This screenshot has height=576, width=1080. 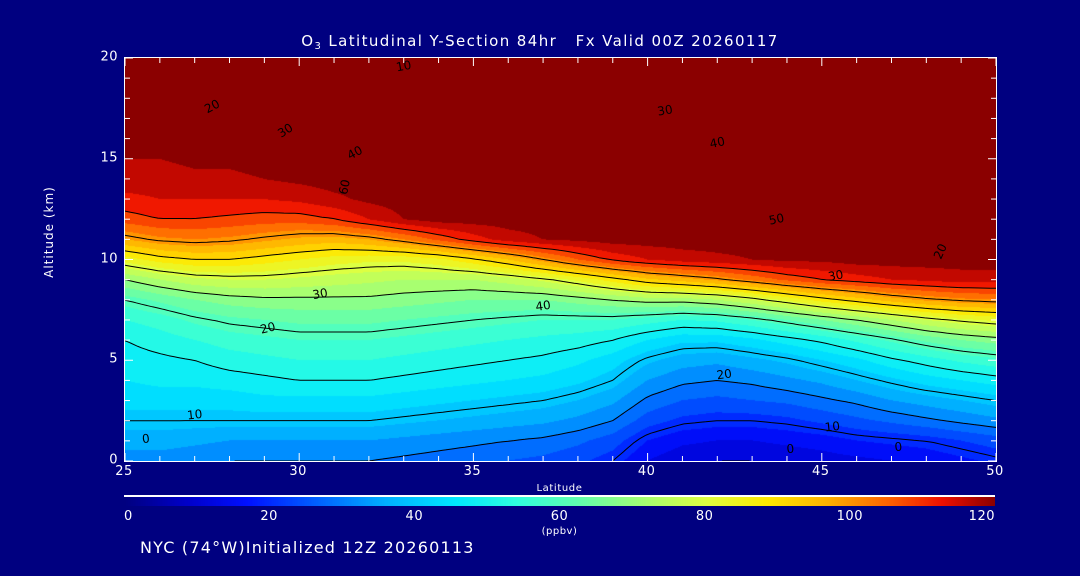 What do you see at coordinates (559, 496) in the screenshot?
I see `colorbar-top-rule` at bounding box center [559, 496].